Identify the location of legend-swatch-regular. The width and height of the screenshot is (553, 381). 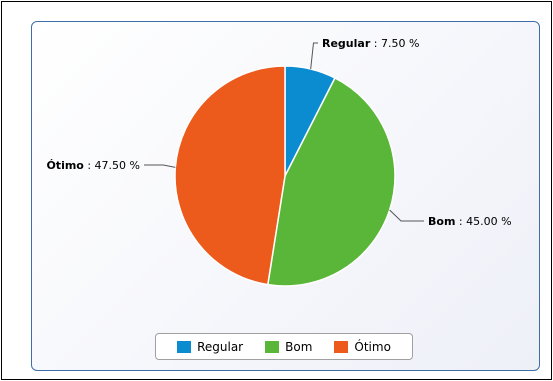
(184, 346).